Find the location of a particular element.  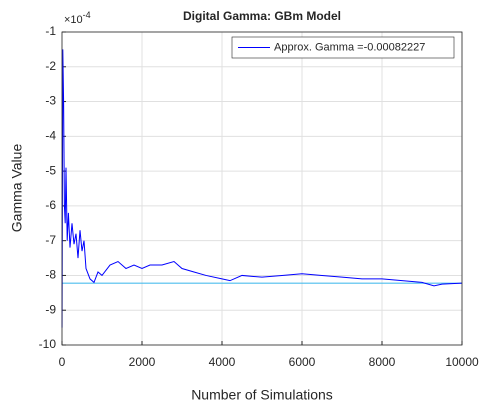

y-tick-label: -6 is located at coordinates (50, 205).